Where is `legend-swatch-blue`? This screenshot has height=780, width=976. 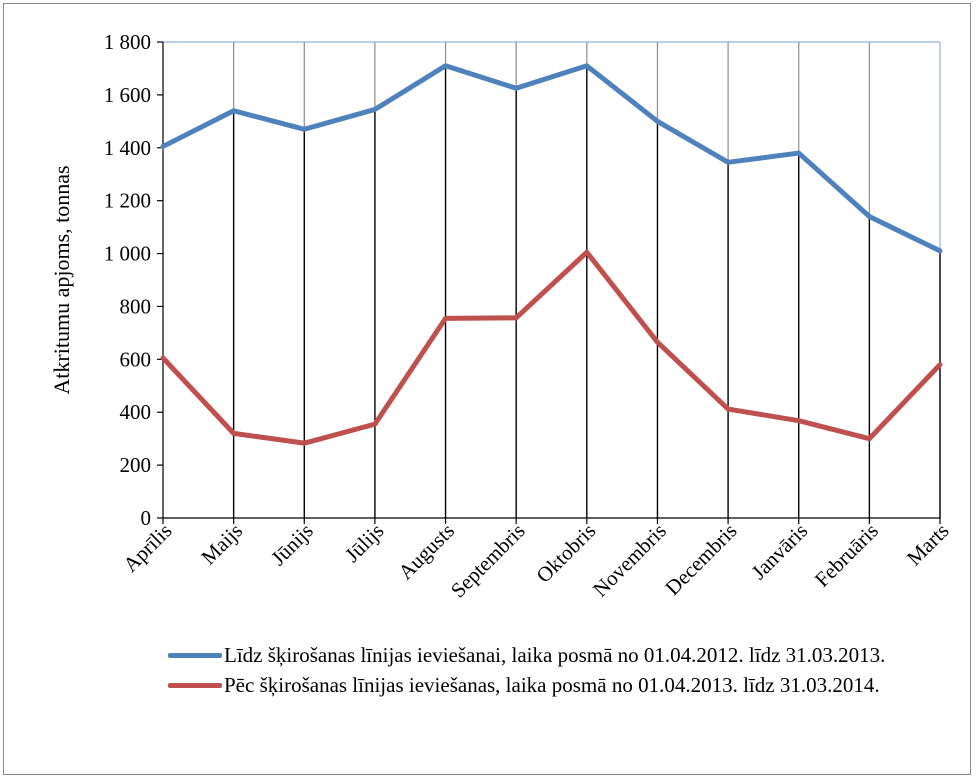
legend-swatch-blue is located at coordinates (195, 655).